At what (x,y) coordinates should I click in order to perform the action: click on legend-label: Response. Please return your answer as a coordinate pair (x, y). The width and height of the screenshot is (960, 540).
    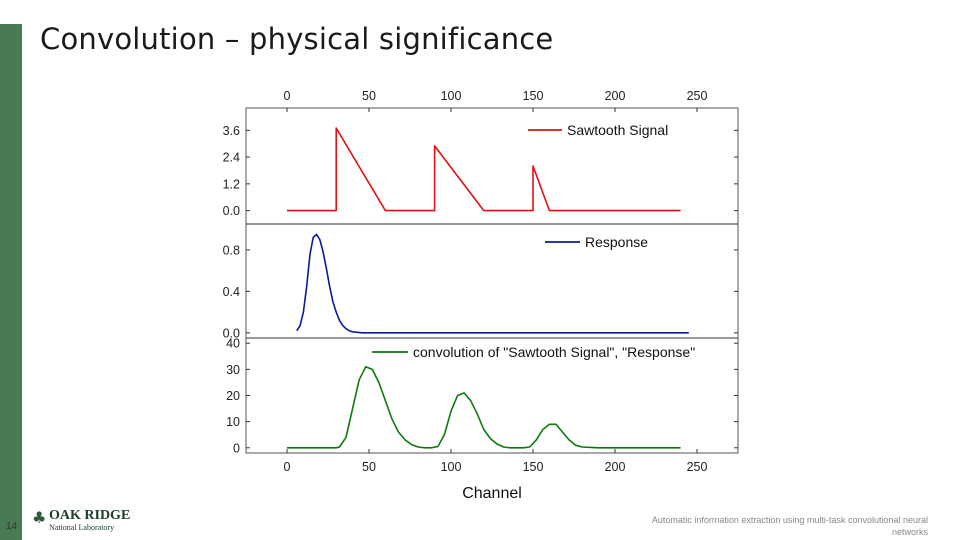
    Looking at the image, I should click on (616, 242).